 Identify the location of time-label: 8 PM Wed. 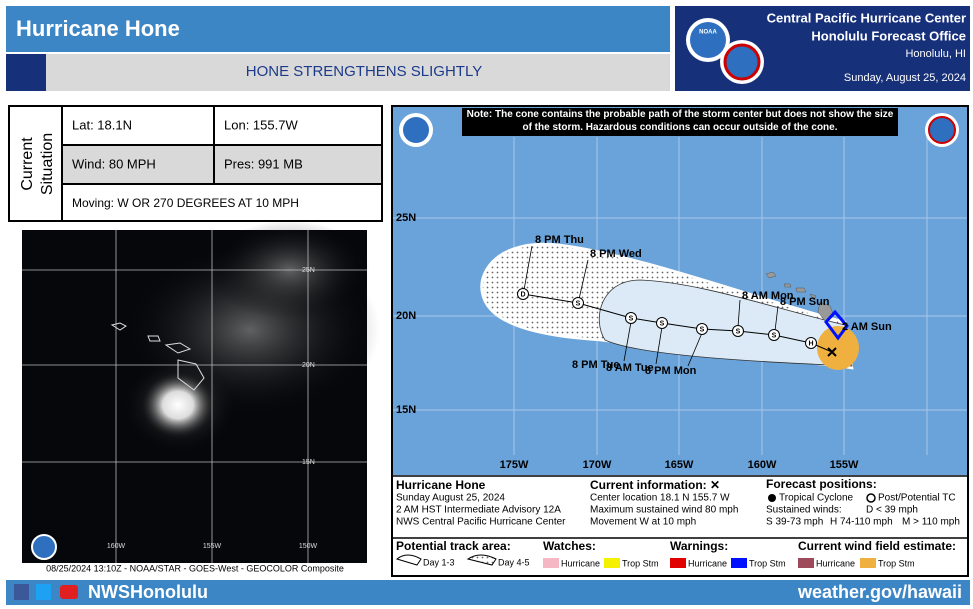
(616, 254).